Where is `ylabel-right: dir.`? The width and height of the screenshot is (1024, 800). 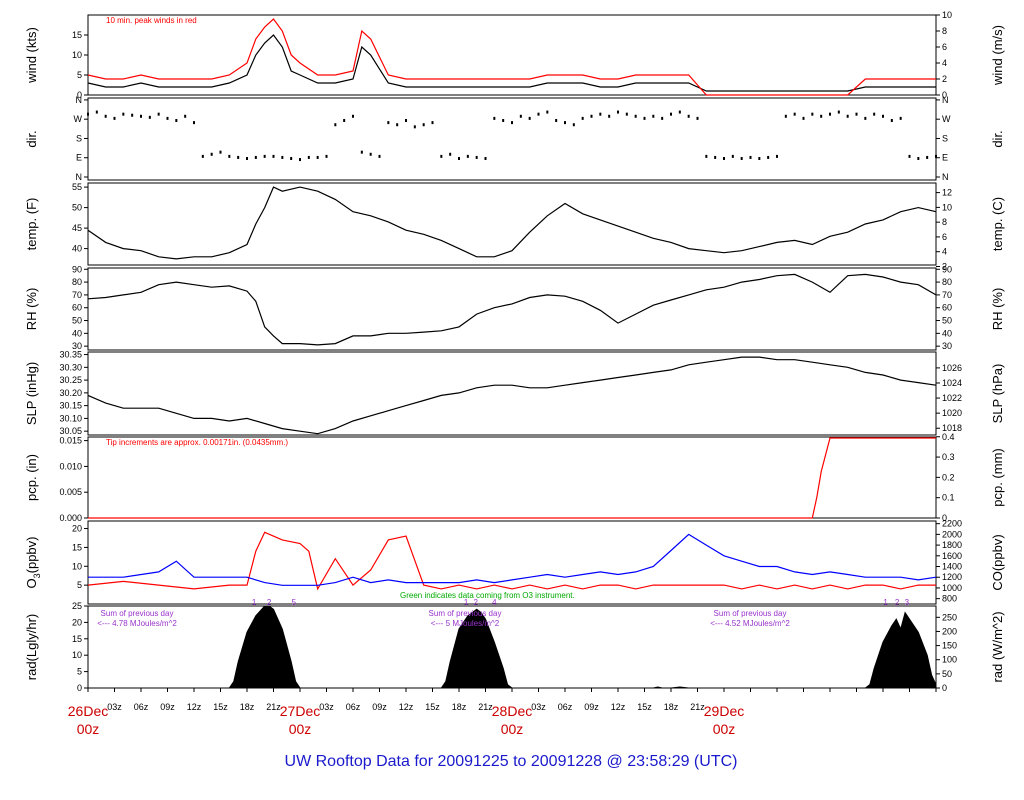
ylabel-right: dir. is located at coordinates (997, 138).